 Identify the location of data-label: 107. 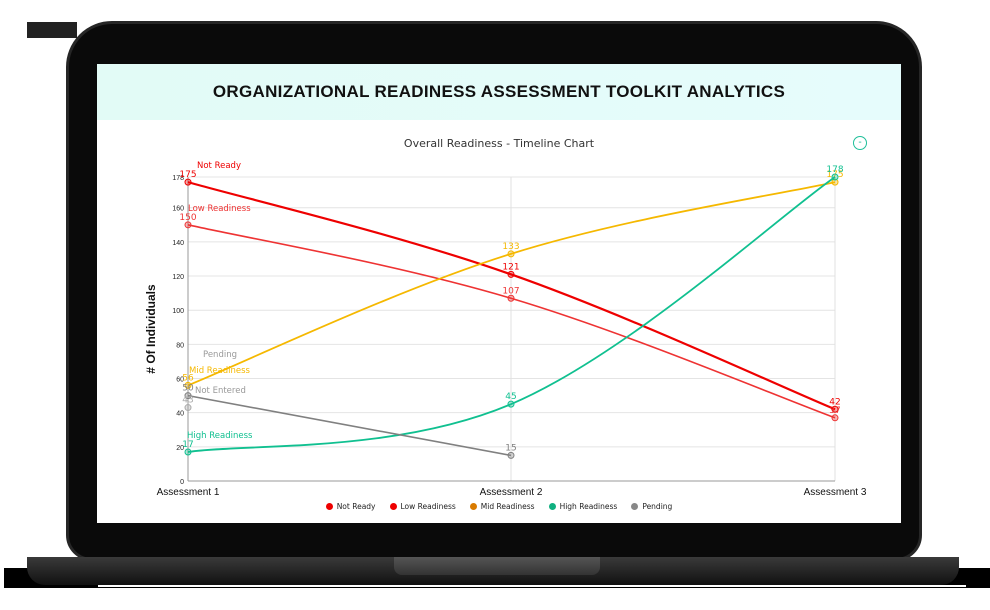
(510, 291).